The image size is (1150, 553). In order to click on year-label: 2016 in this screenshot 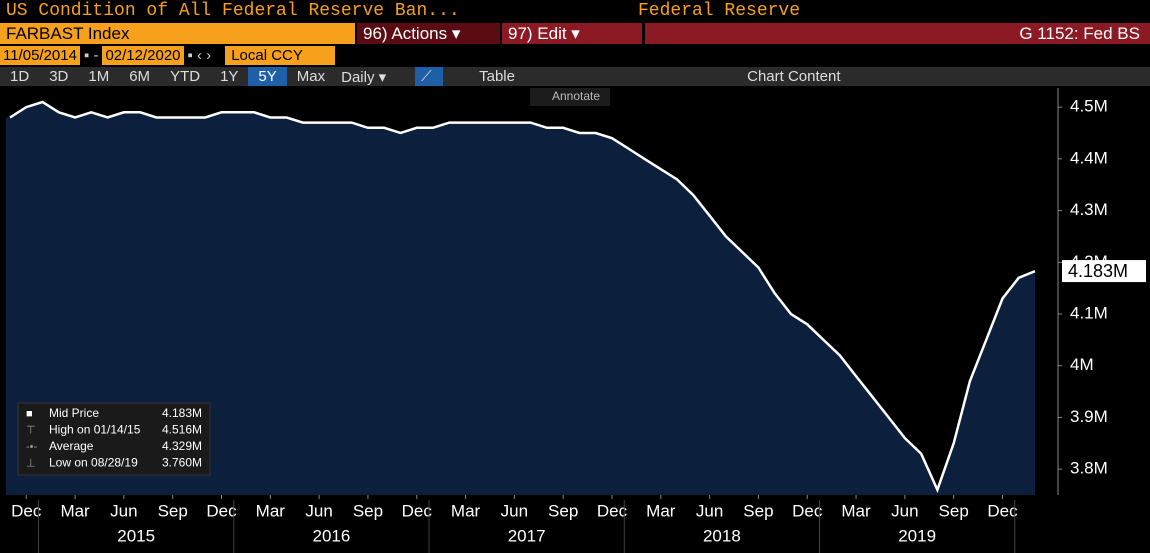, I will do `click(331, 535)`.